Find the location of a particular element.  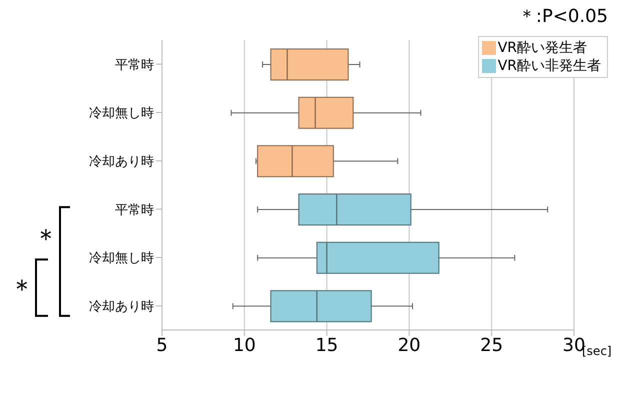

x-tick-label: 25 is located at coordinates (492, 345).